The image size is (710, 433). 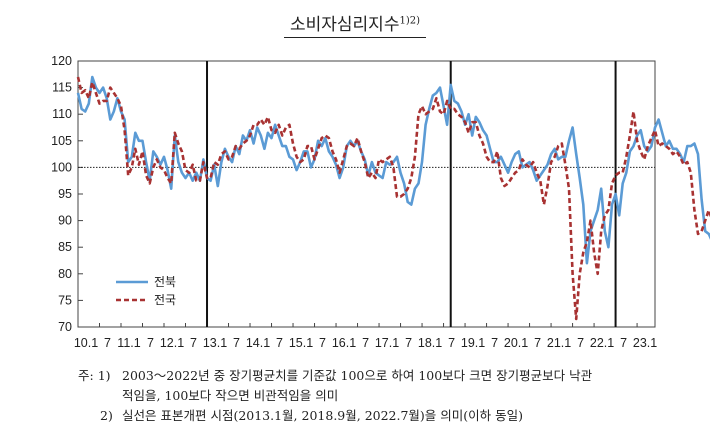 I want to click on x-tick-label: 12.1, so click(x=172, y=343).